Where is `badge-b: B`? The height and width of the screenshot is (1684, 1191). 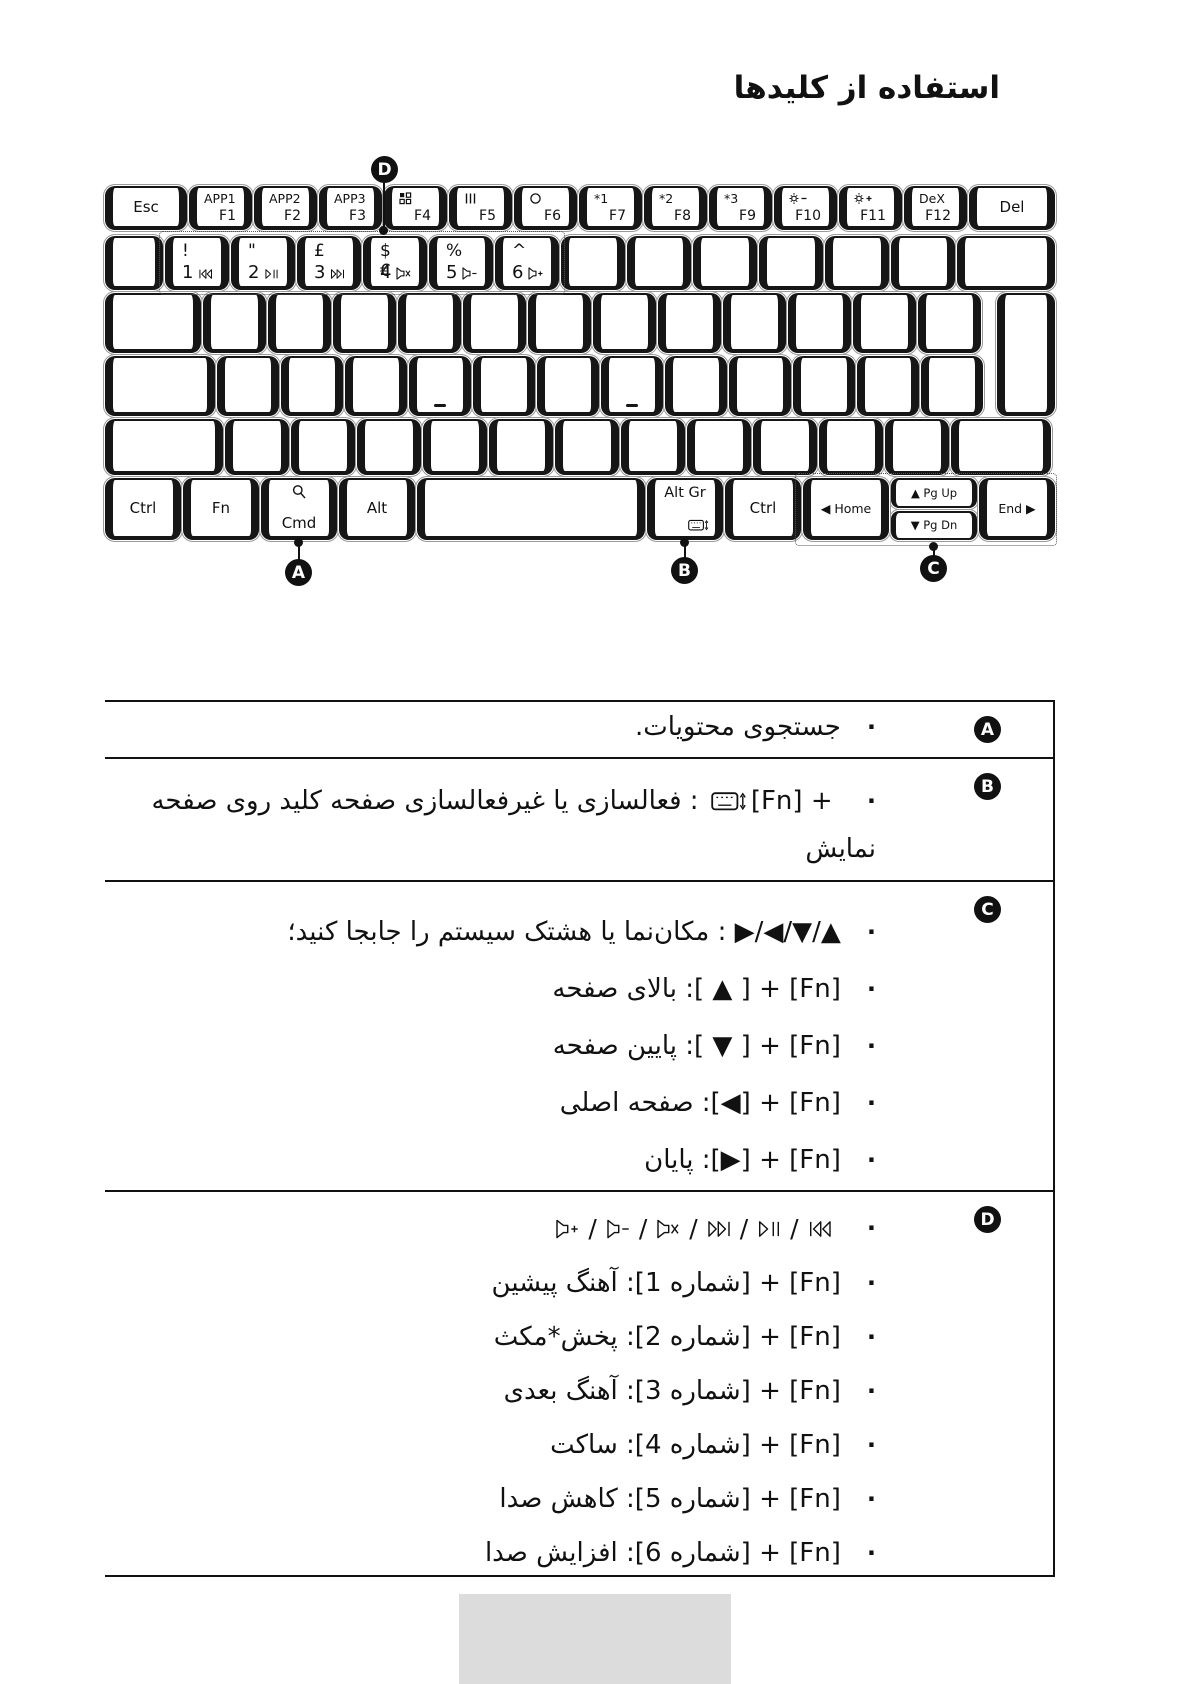
badge-b: B is located at coordinates (987, 786).